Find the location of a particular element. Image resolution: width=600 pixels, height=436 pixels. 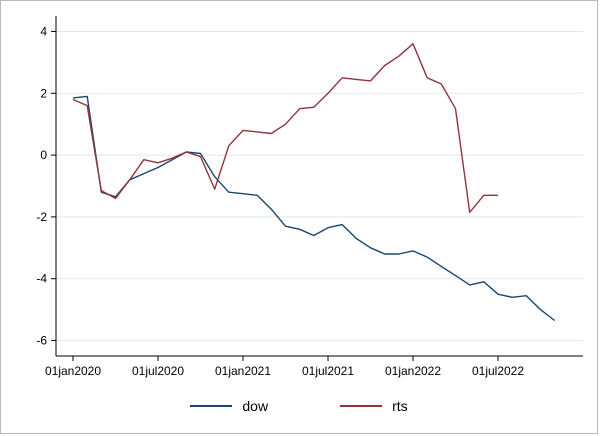

y-tick-label: 4 is located at coordinates (43, 31).